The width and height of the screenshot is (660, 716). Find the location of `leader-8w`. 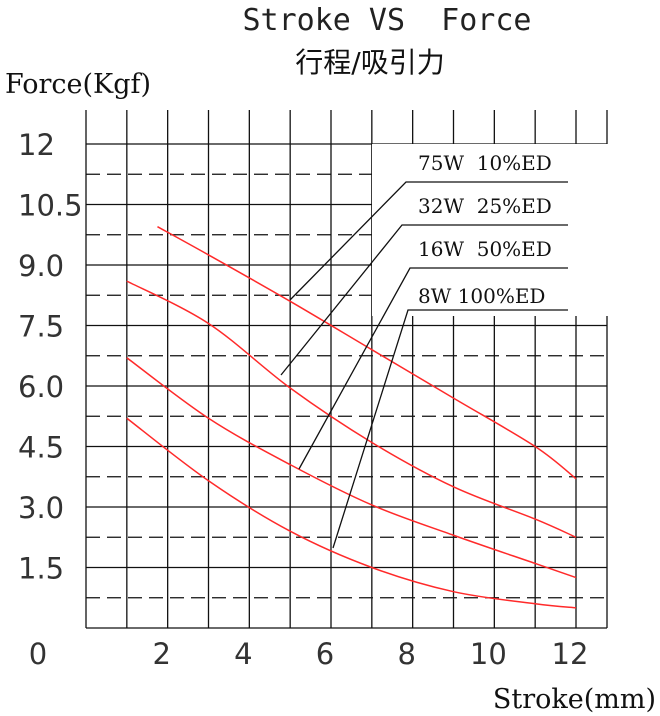

leader-8w is located at coordinates (450, 429).